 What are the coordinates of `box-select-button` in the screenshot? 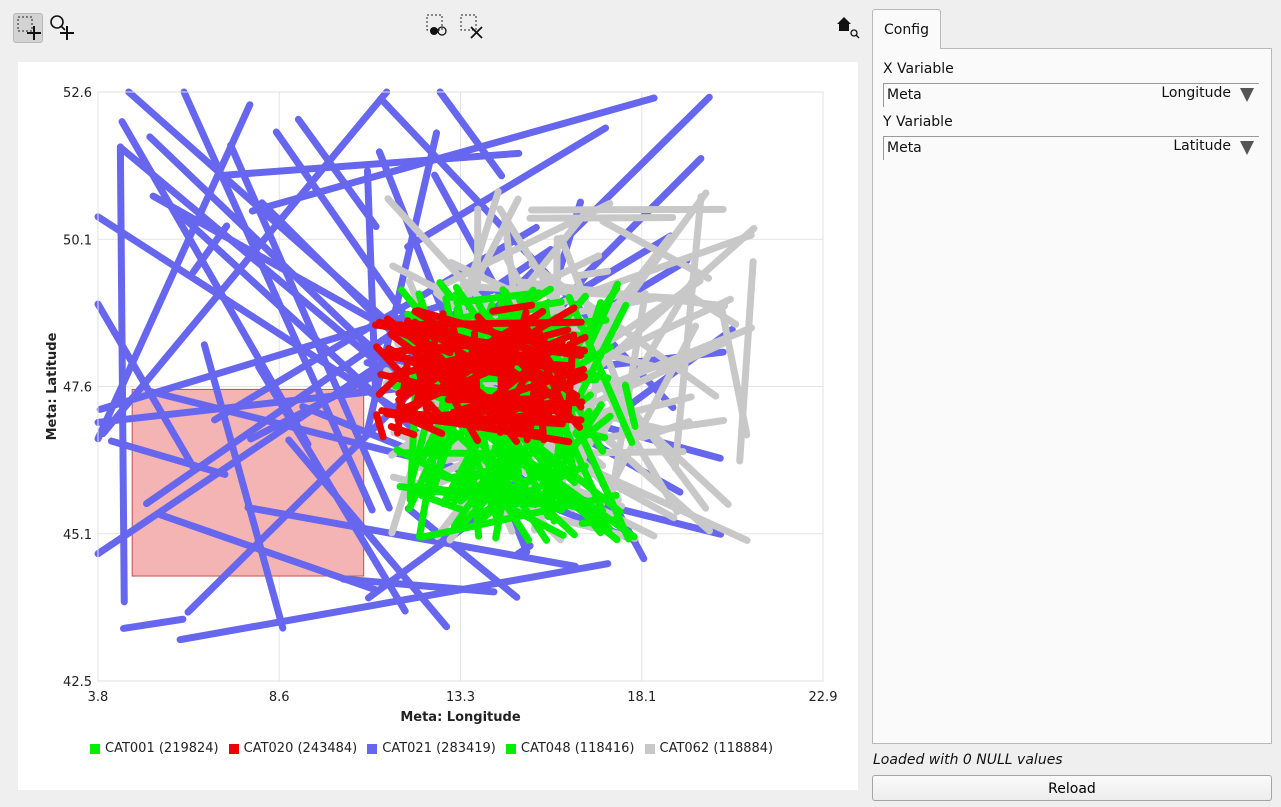 It's located at (28, 28).